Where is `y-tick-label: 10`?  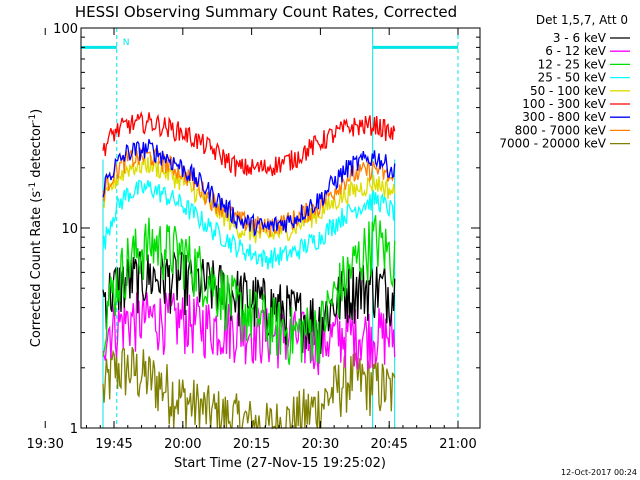 y-tick-label: 10 is located at coordinates (69, 229).